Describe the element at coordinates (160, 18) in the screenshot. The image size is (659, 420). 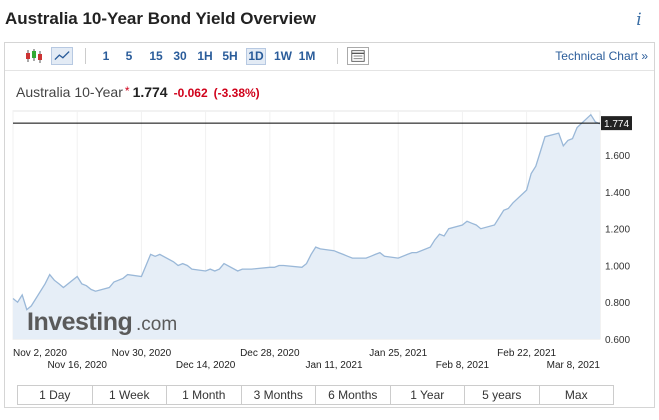
I see `page-title: Australia 10-Year Bond Yield Overview` at that location.